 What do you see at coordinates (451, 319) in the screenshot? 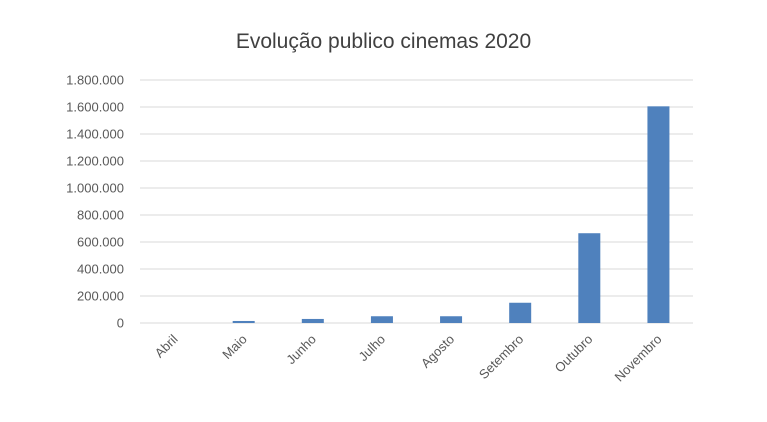
I see `bar-agosto` at bounding box center [451, 319].